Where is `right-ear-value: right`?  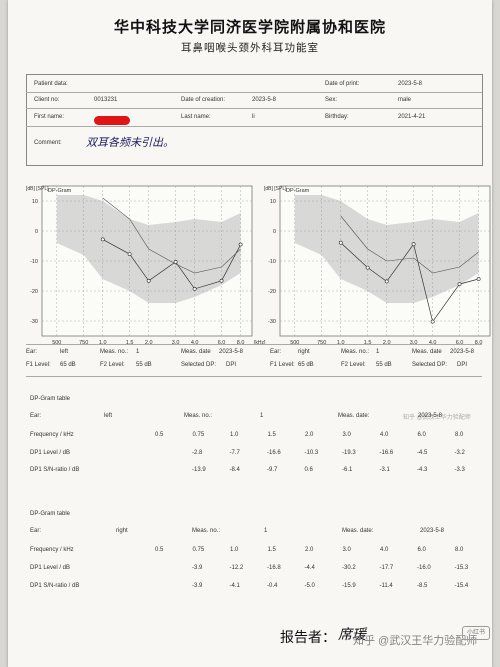
right-ear-value: right is located at coordinates (304, 352).